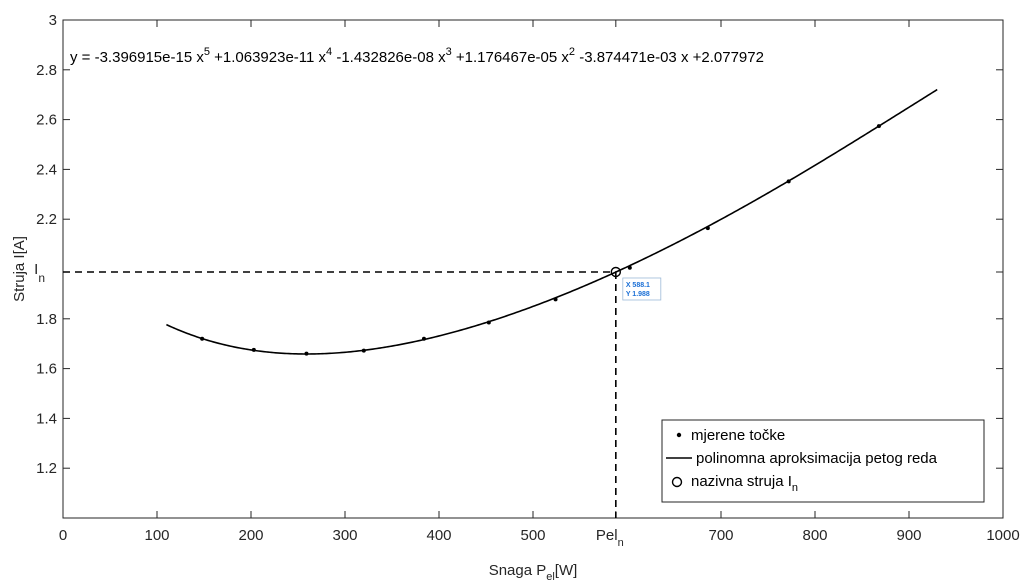  What do you see at coordinates (156, 535) in the screenshot?
I see `x-tick-label: 100` at bounding box center [156, 535].